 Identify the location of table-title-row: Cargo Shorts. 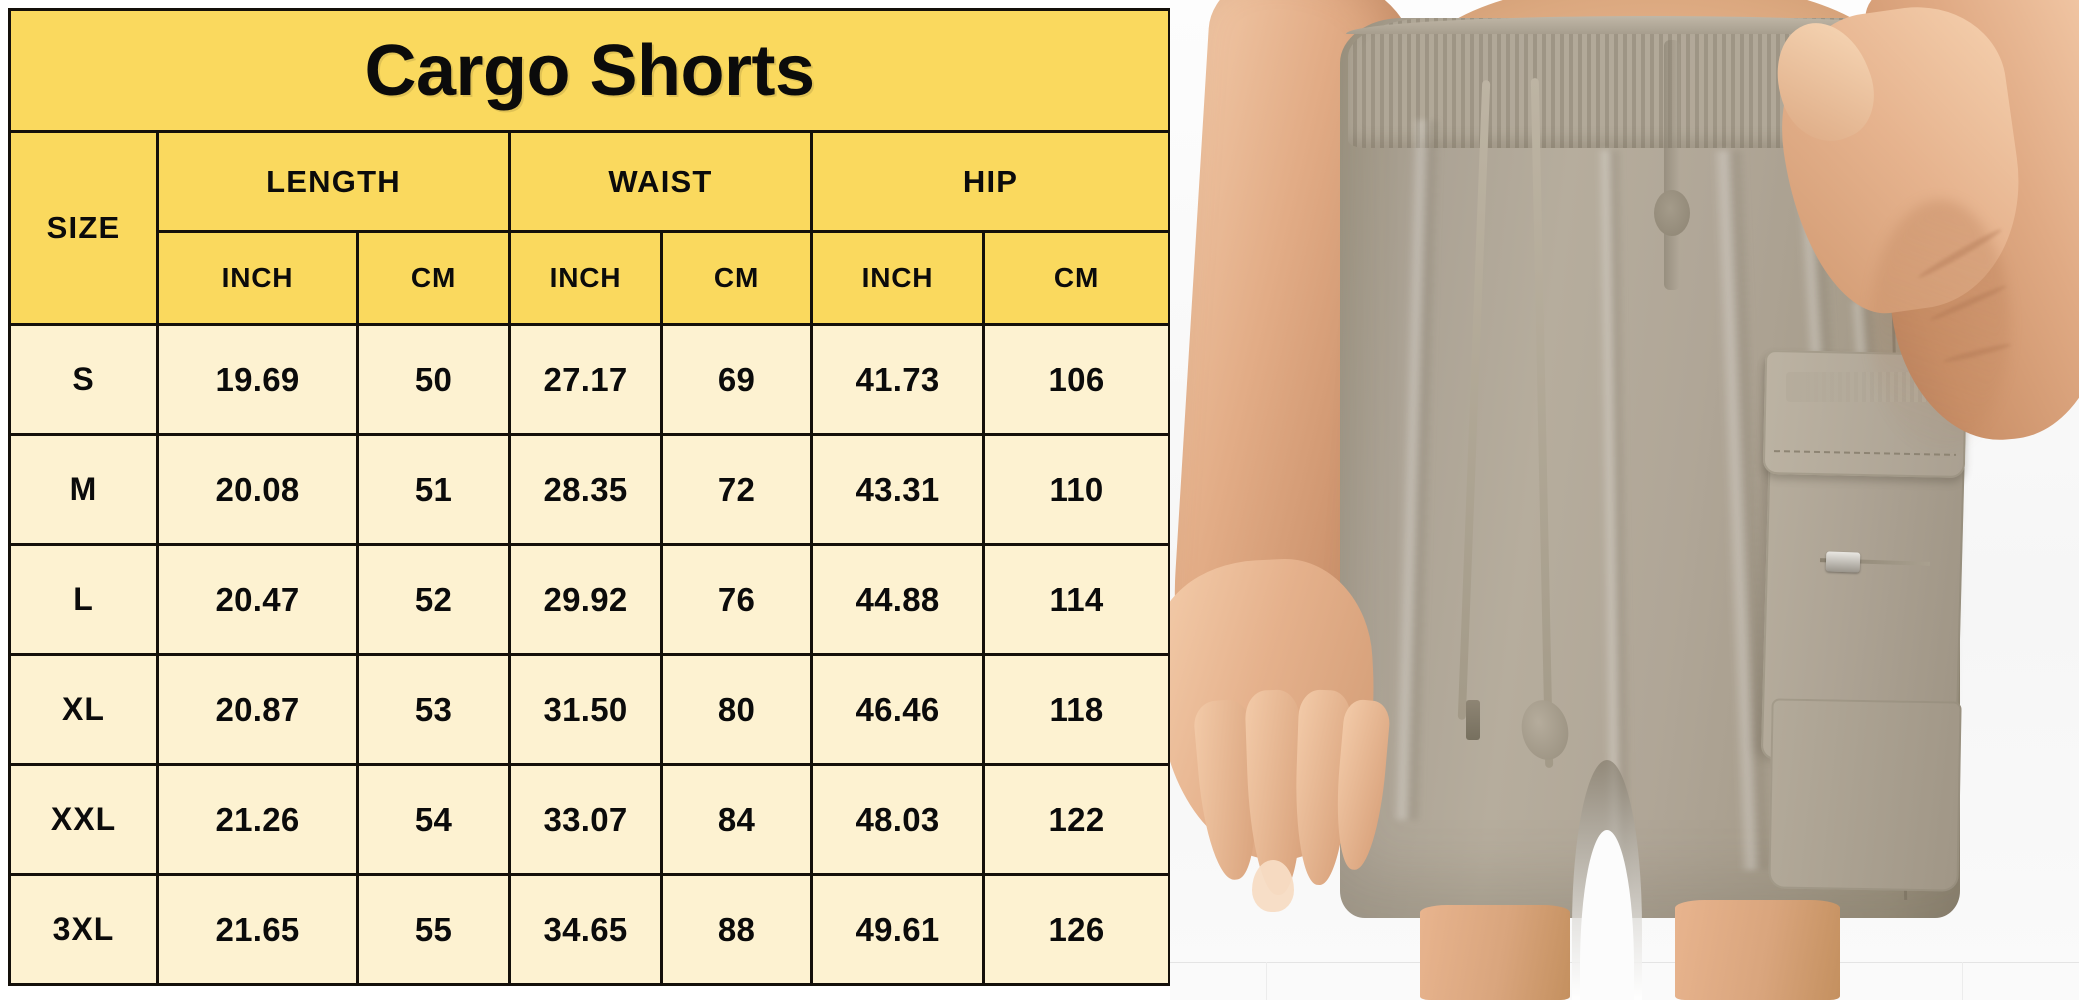
(589, 70).